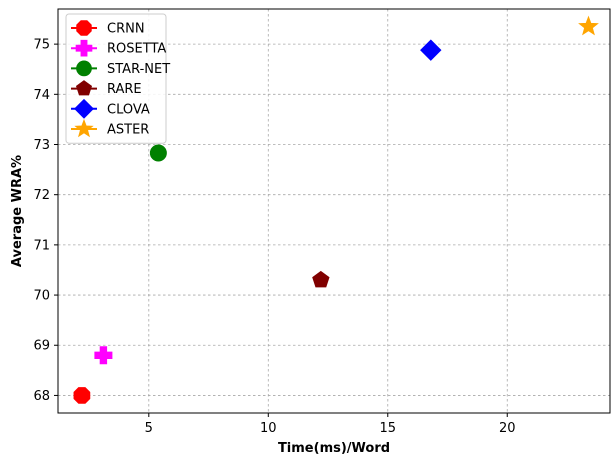 The width and height of the screenshot is (611, 456). Describe the element at coordinates (138, 69) in the screenshot. I see `legend-label: STAR-NET` at that location.